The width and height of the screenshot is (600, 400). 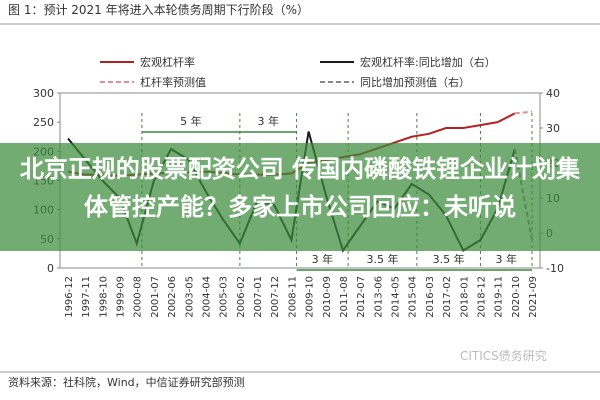 I want to click on x-tick-label: 2018-01, so click(x=464, y=297).